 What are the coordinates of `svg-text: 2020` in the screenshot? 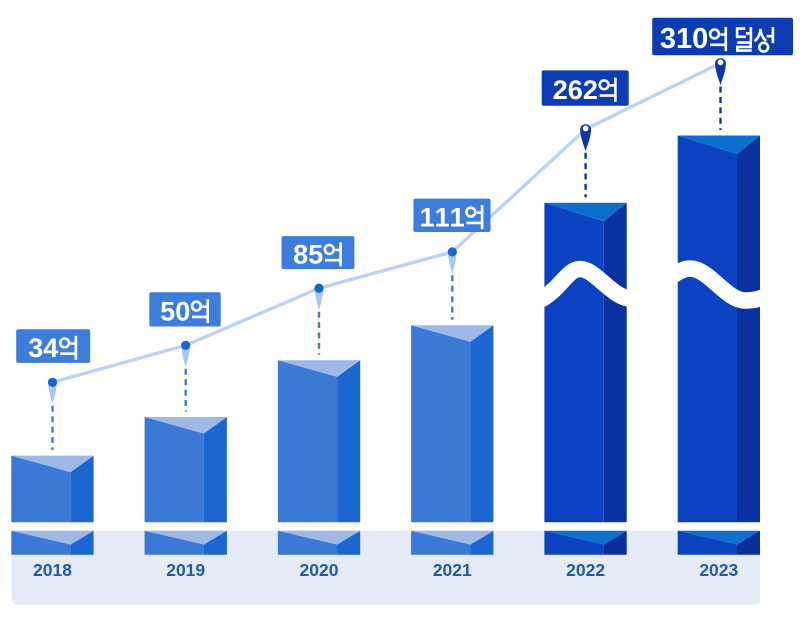 It's located at (319, 570).